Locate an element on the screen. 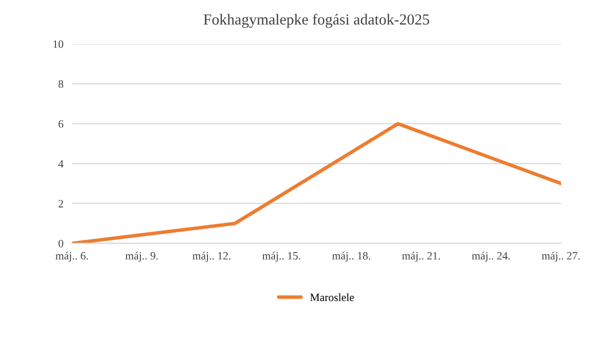  x-tick-label: máj.. 9. is located at coordinates (141, 257).